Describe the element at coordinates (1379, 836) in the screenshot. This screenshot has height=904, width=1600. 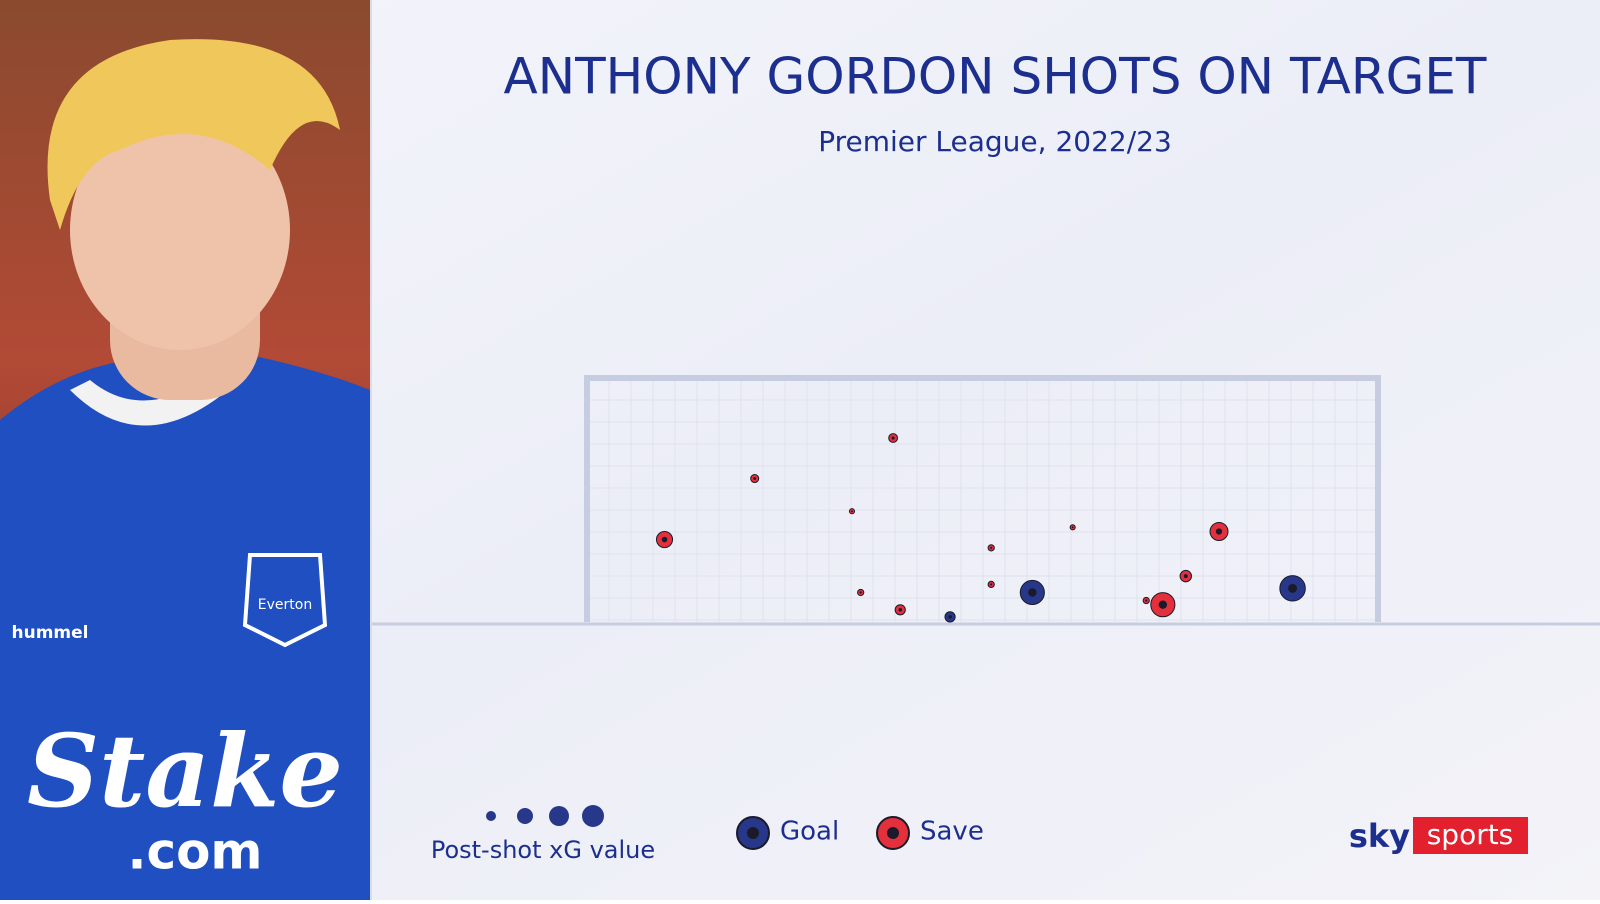
I see `logo-sky: sky` at that location.